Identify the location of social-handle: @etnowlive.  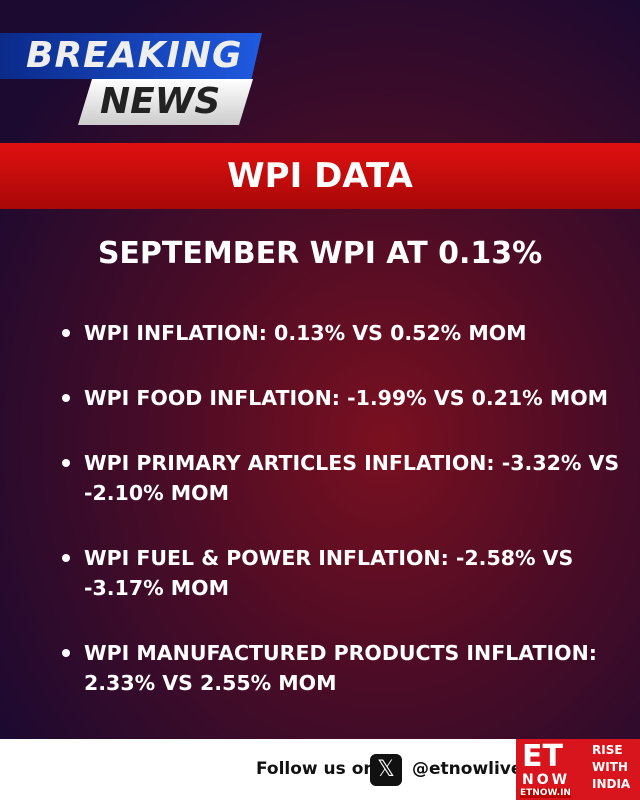
(467, 769).